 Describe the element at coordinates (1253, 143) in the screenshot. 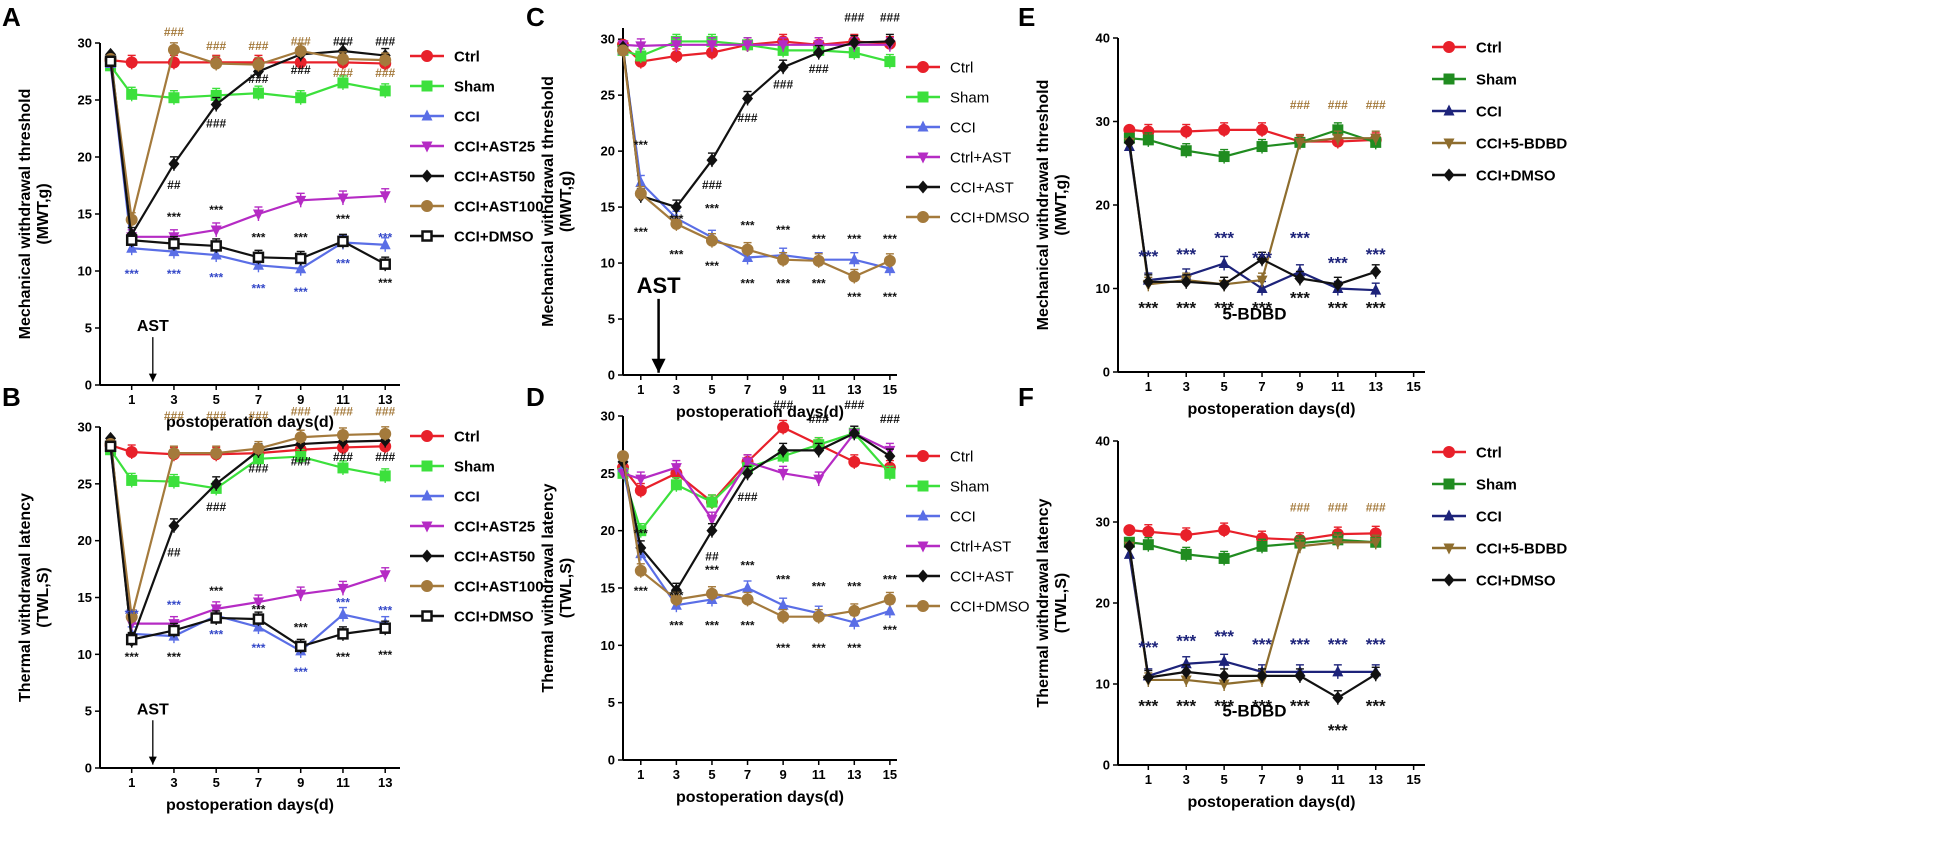

I see `panel-e-line-sham` at that location.